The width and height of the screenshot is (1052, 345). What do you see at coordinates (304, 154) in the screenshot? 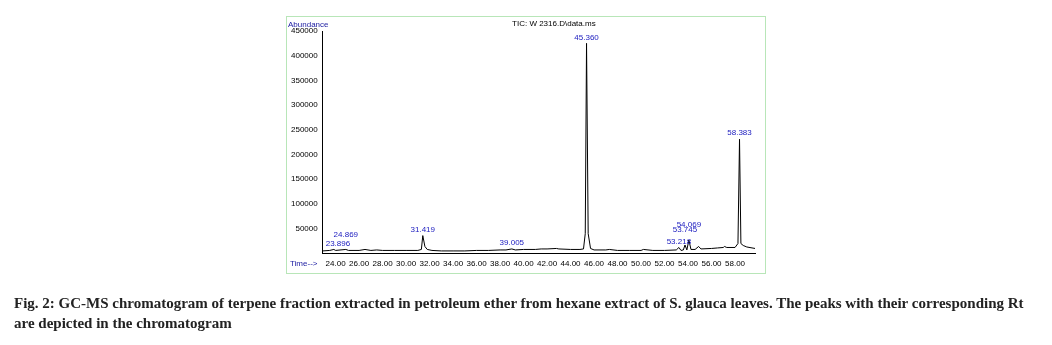
I see `y-tick-label: 200000` at bounding box center [304, 154].